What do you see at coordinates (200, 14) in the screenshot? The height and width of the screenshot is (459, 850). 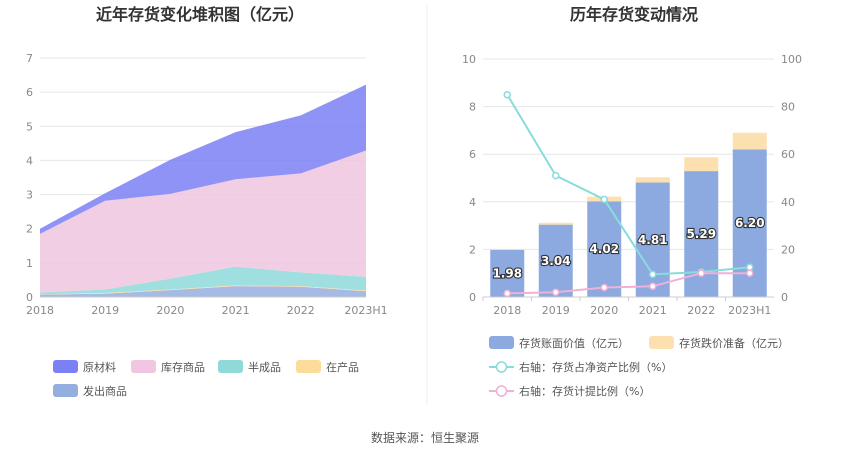 I see `left-chart-title: 近年存货变化堆积图（亿元）` at bounding box center [200, 14].